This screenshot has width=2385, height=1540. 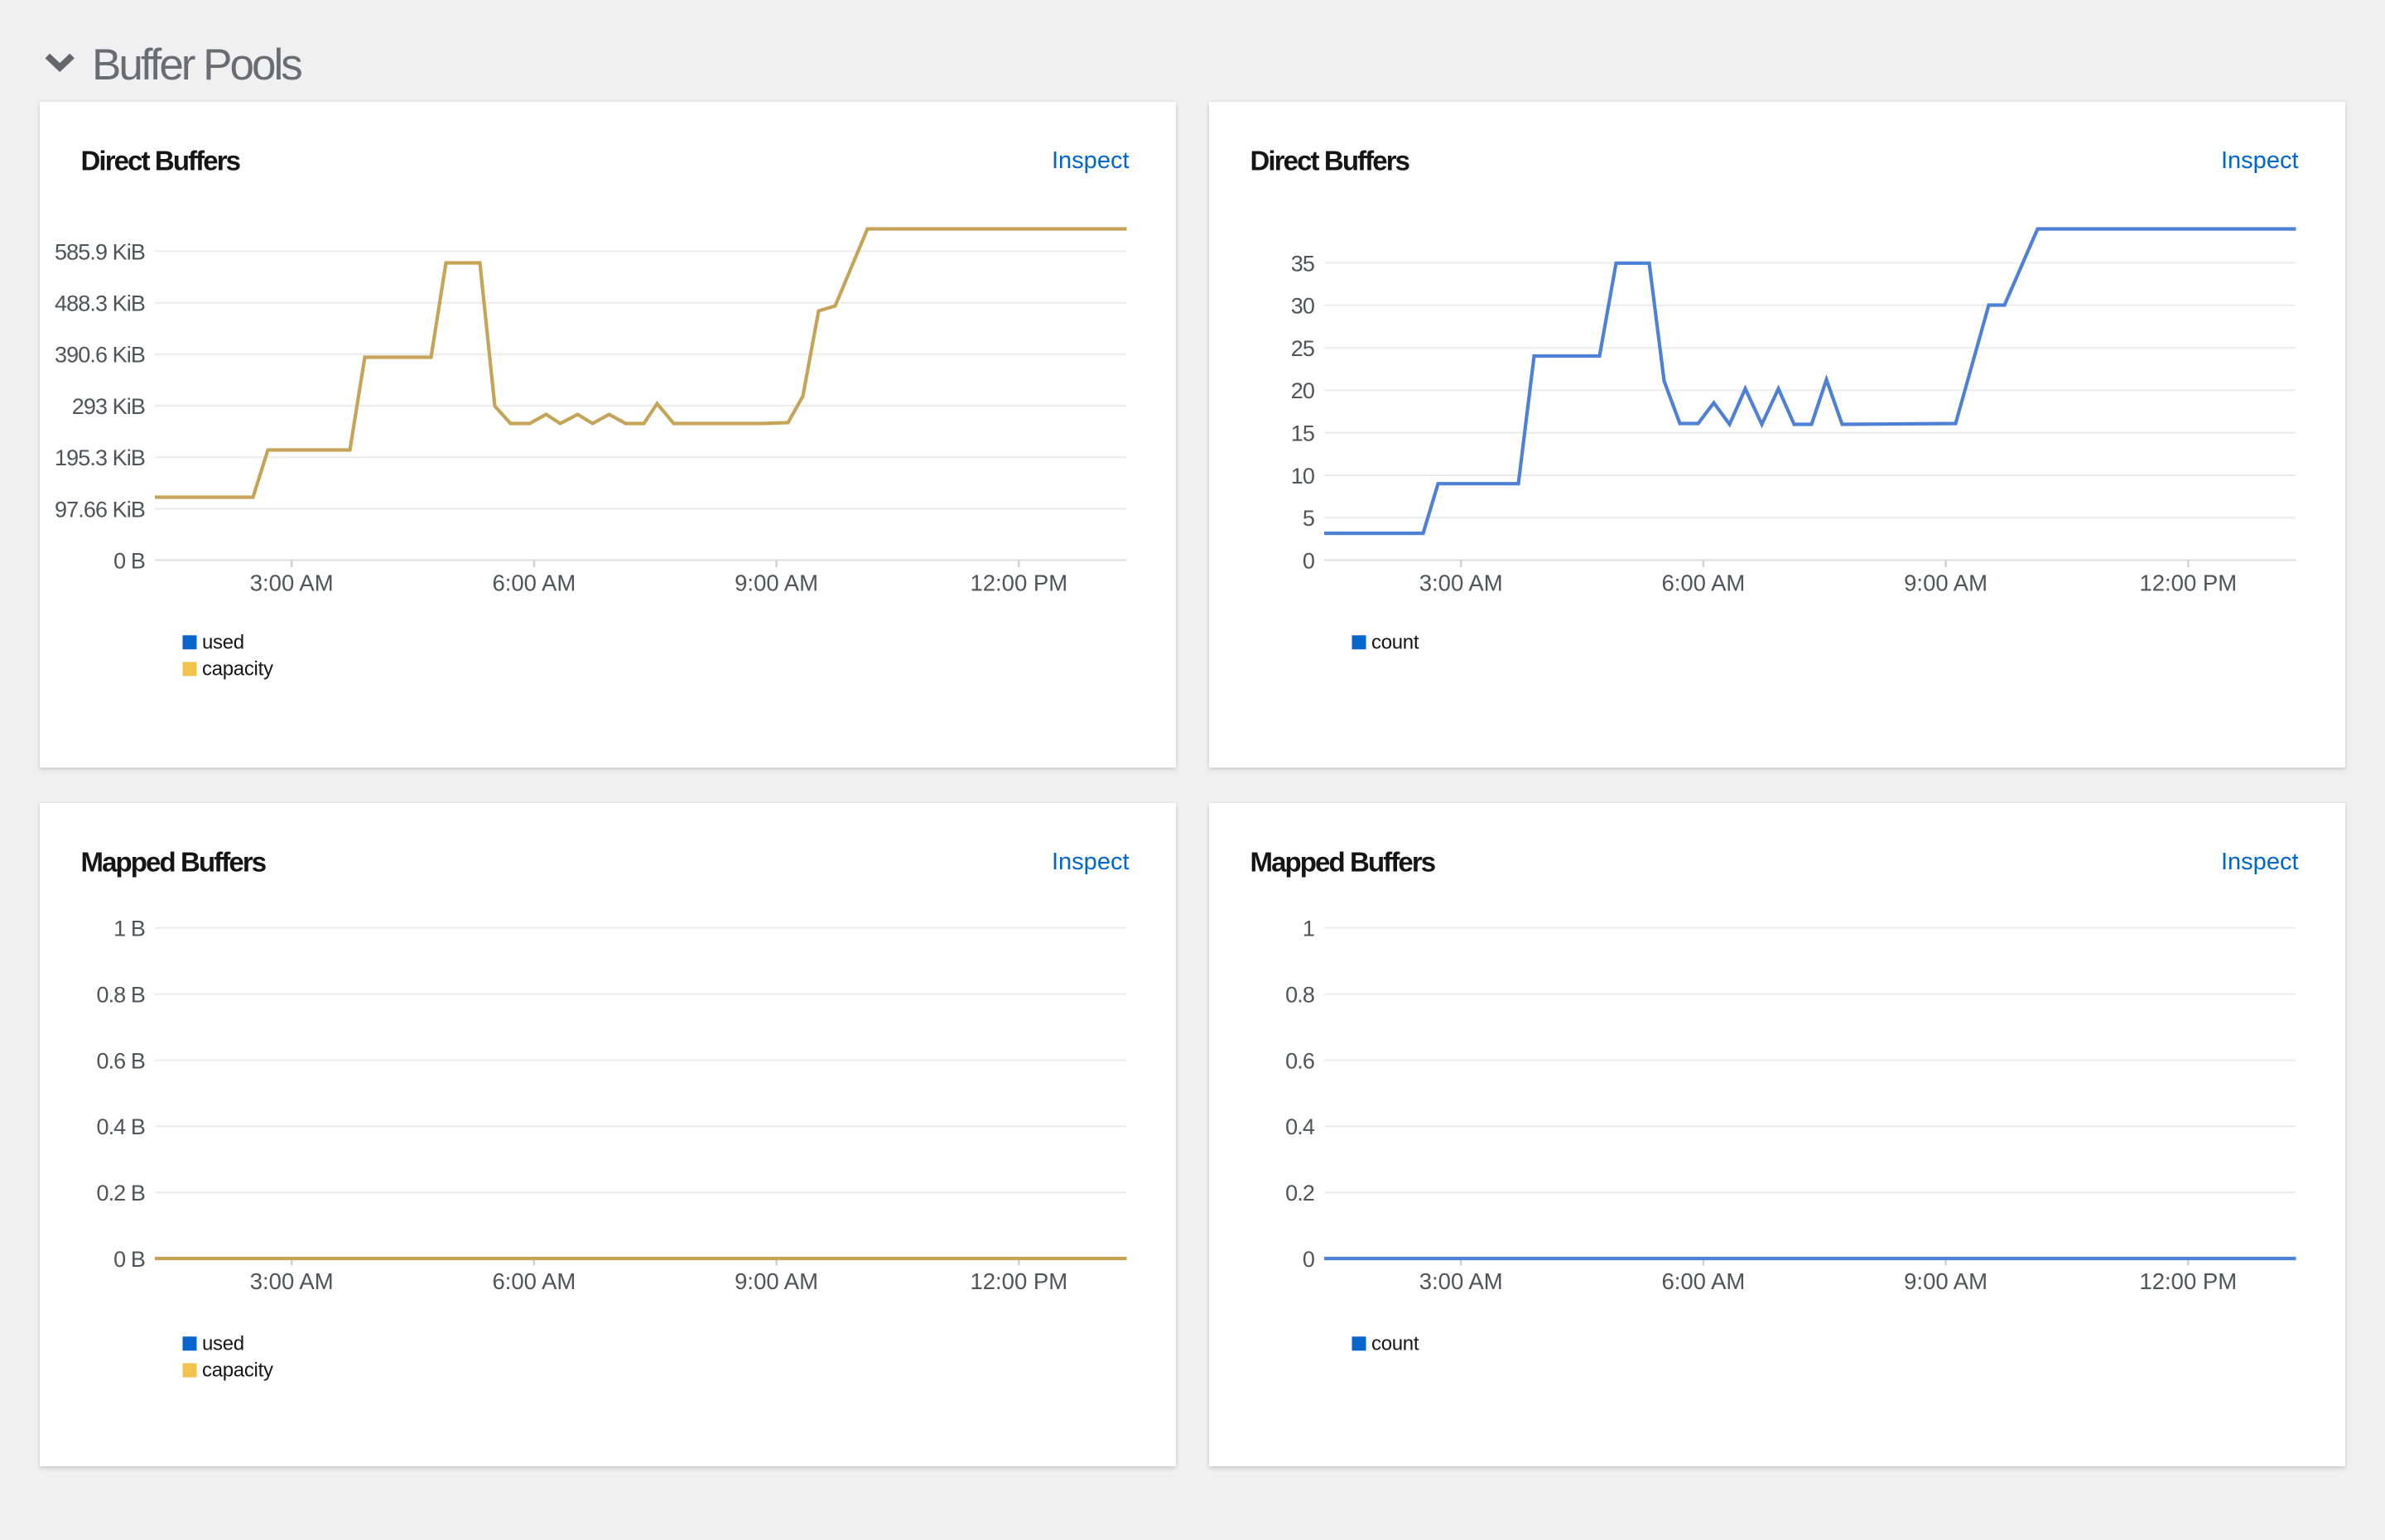 I want to click on svg-text: 585.9 KiB, so click(x=100, y=252).